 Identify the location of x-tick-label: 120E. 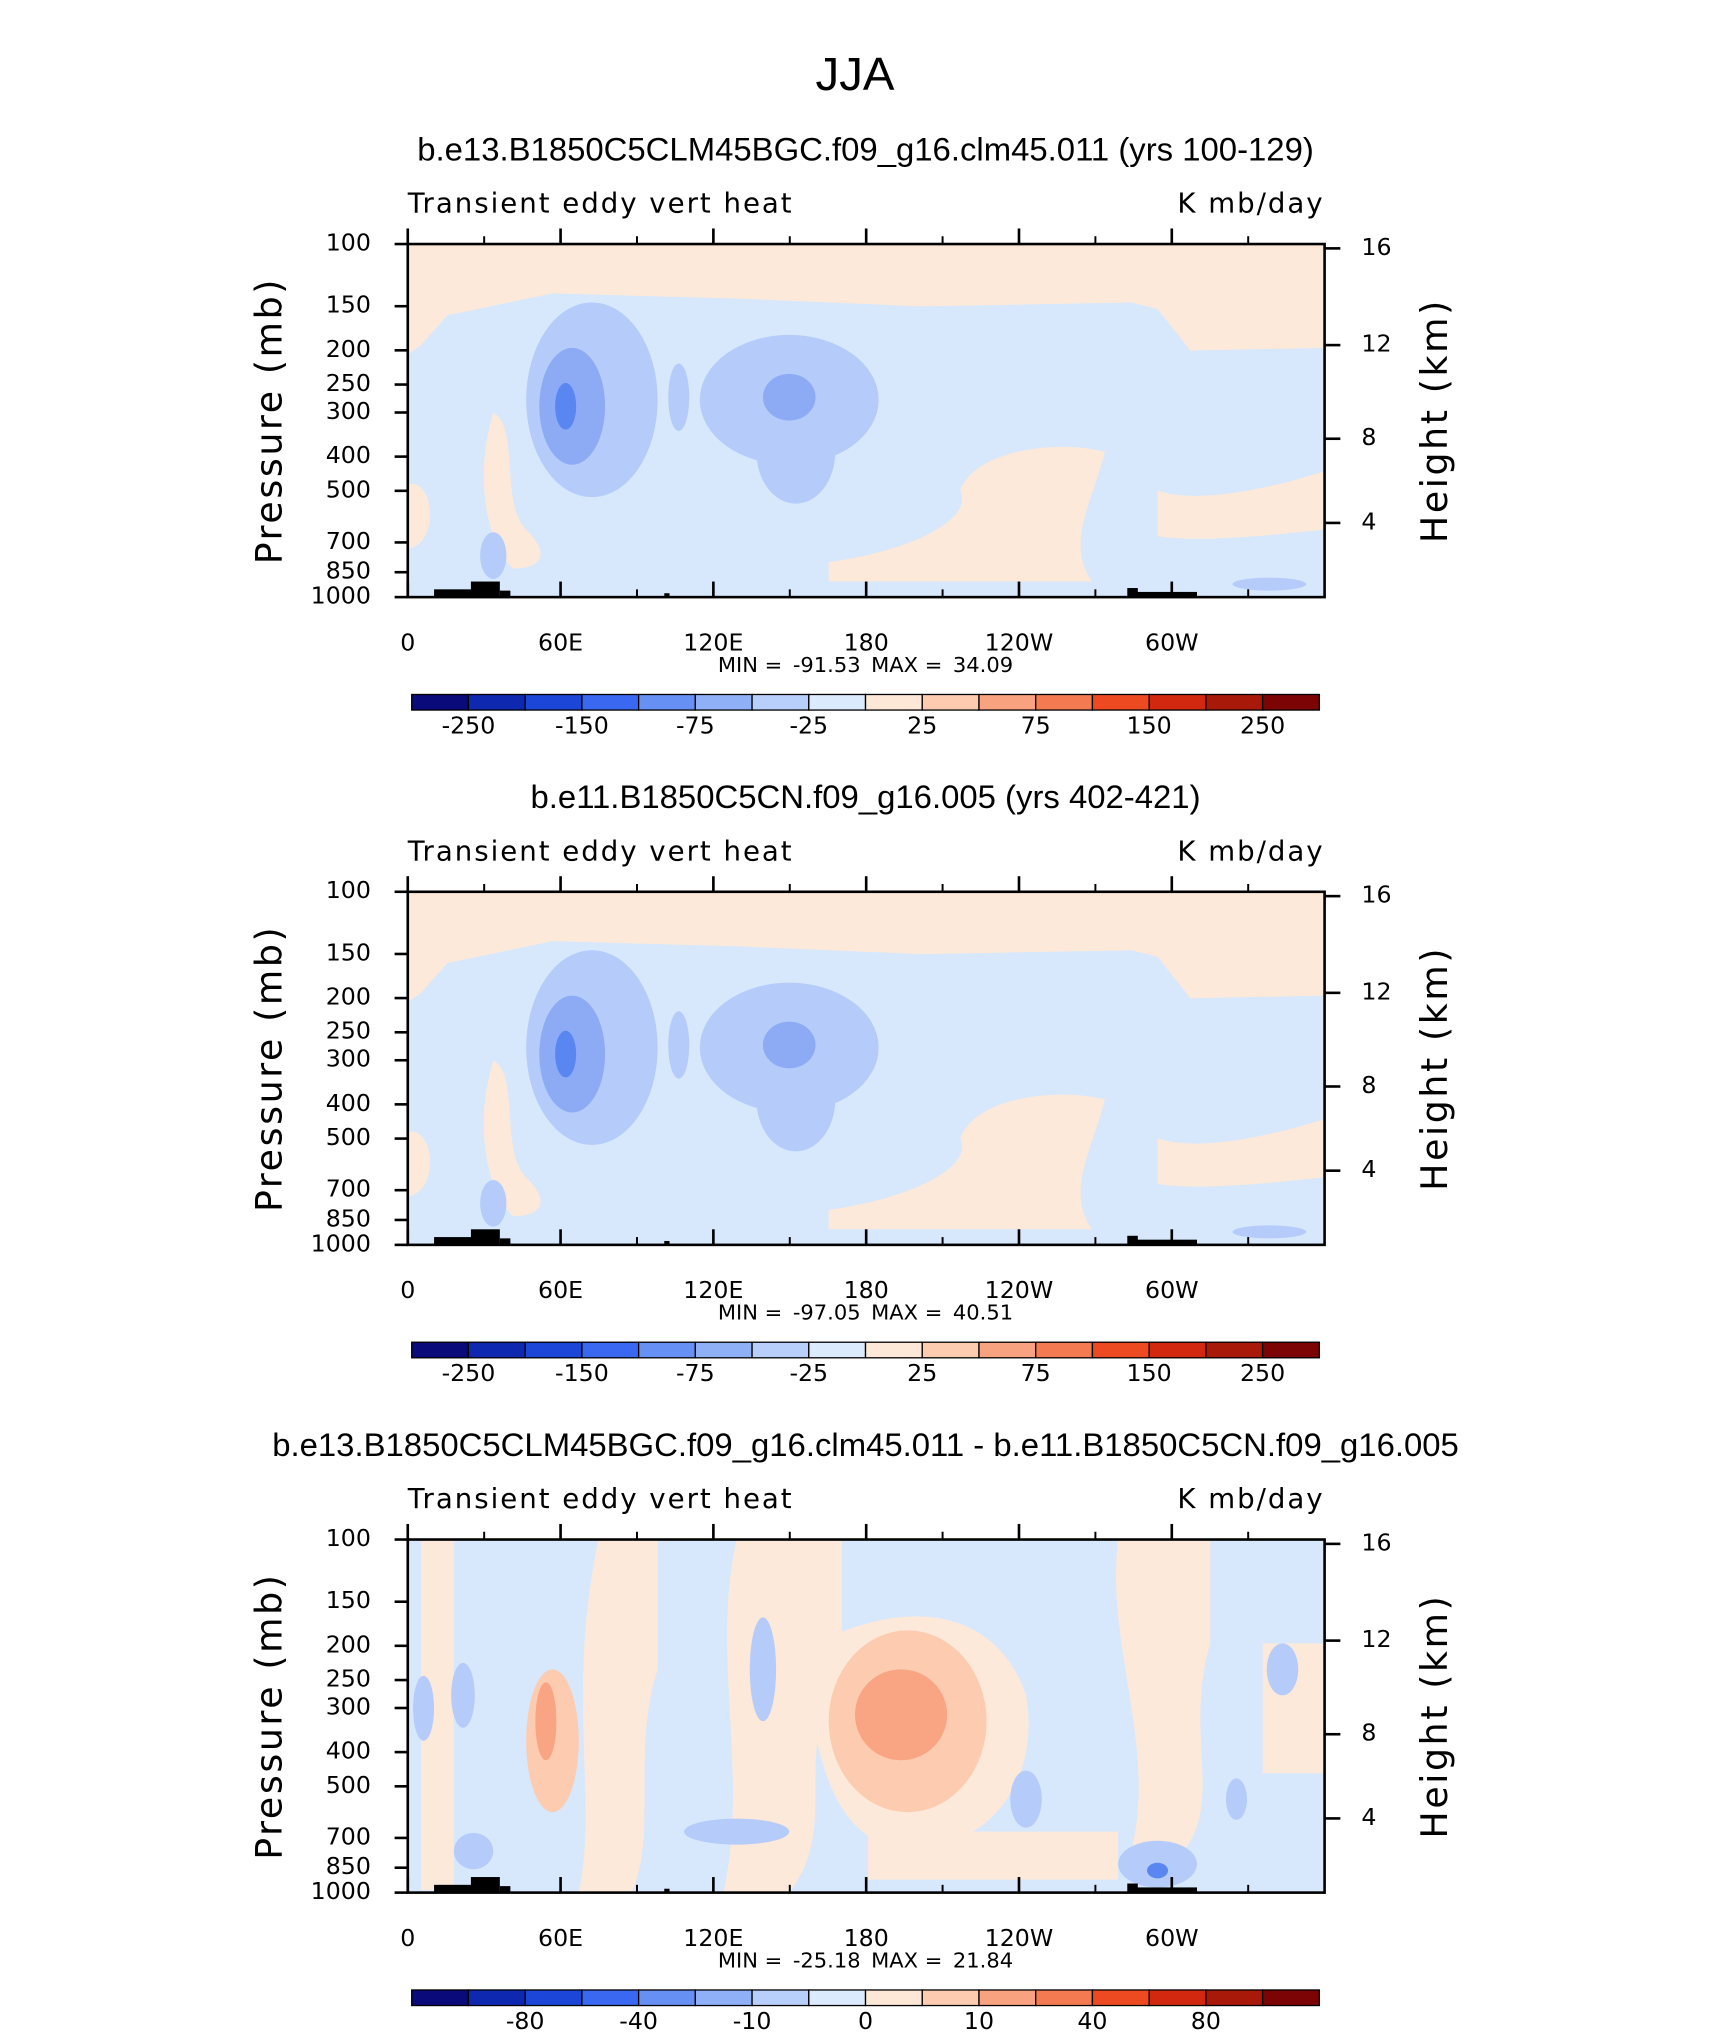
(713, 1938).